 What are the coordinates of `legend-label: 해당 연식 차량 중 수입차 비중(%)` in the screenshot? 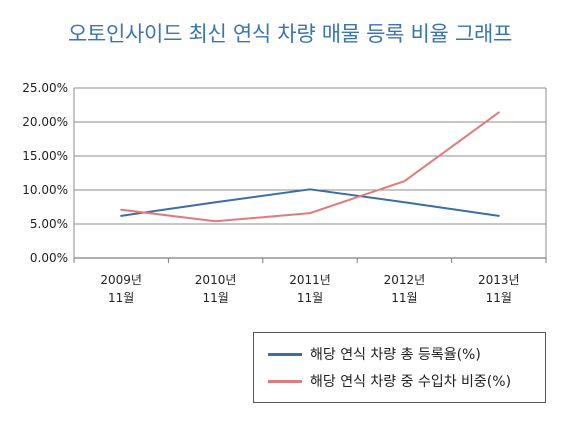 It's located at (411, 382).